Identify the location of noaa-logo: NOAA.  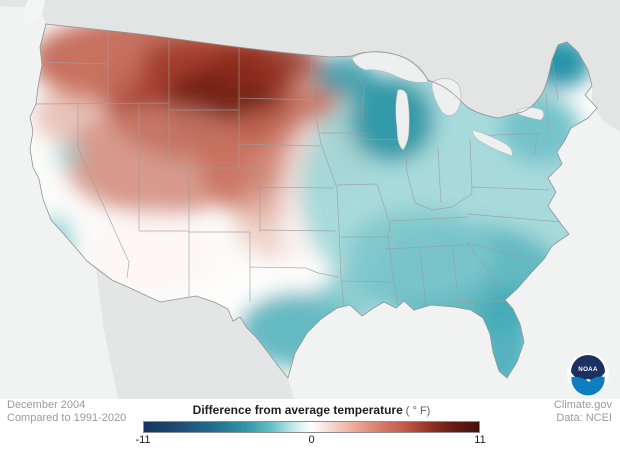
(588, 374).